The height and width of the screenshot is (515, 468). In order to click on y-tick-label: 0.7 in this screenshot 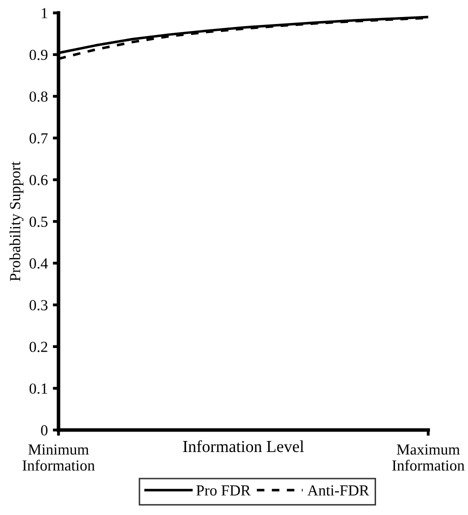, I will do `click(39, 138)`.